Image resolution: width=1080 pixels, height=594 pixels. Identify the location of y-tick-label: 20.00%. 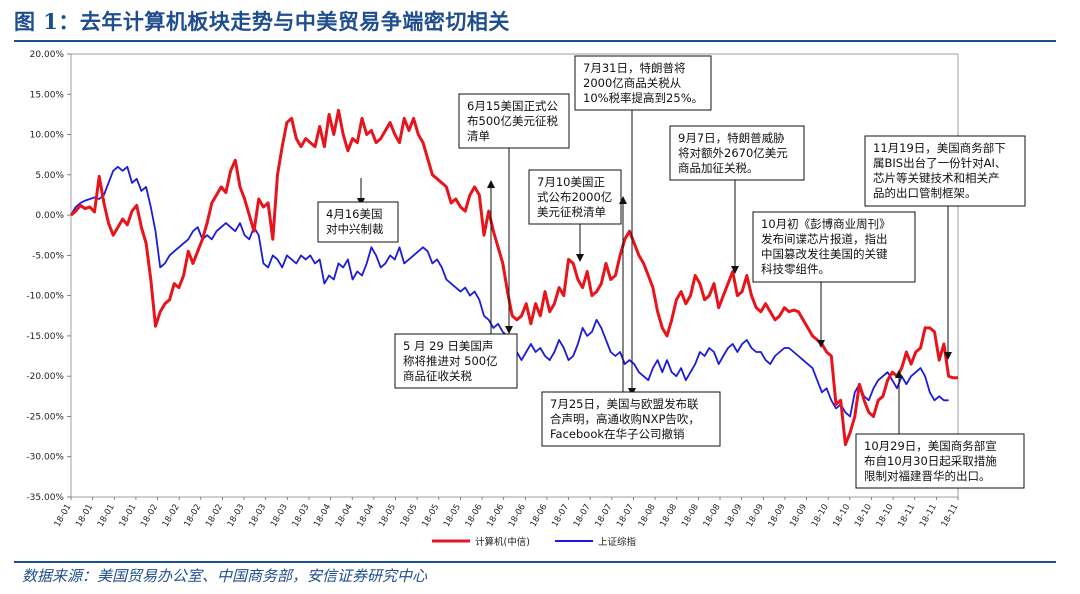
(47, 55).